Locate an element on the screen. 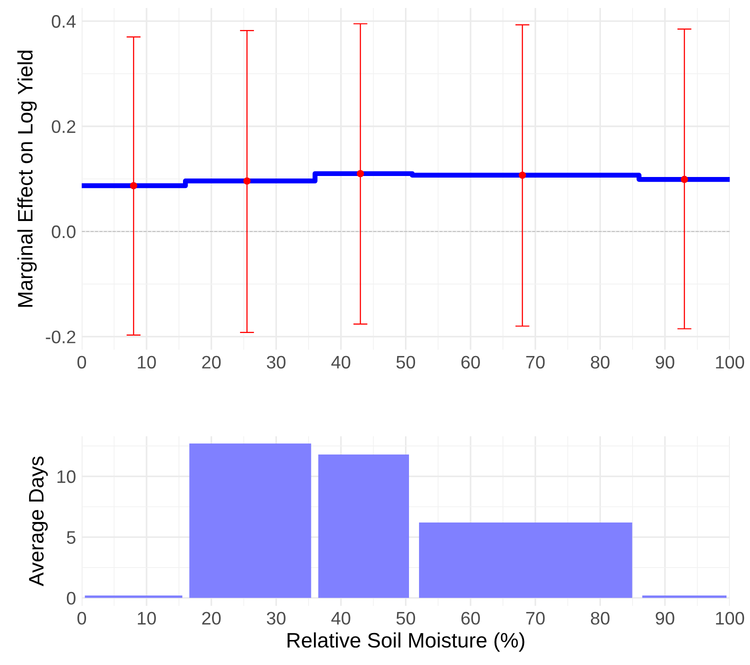 This screenshot has height=665, width=750. y-tick-label: 10 is located at coordinates (66, 477).